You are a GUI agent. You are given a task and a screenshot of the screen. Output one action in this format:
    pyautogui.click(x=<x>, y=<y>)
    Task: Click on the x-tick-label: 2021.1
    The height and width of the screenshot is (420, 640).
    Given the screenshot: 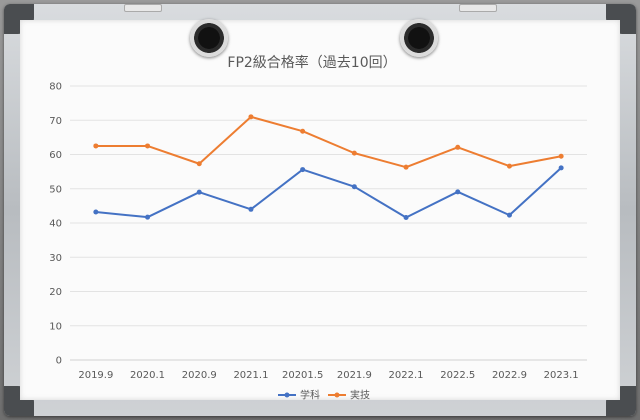 What is the action you would take?
    pyautogui.click(x=250, y=375)
    